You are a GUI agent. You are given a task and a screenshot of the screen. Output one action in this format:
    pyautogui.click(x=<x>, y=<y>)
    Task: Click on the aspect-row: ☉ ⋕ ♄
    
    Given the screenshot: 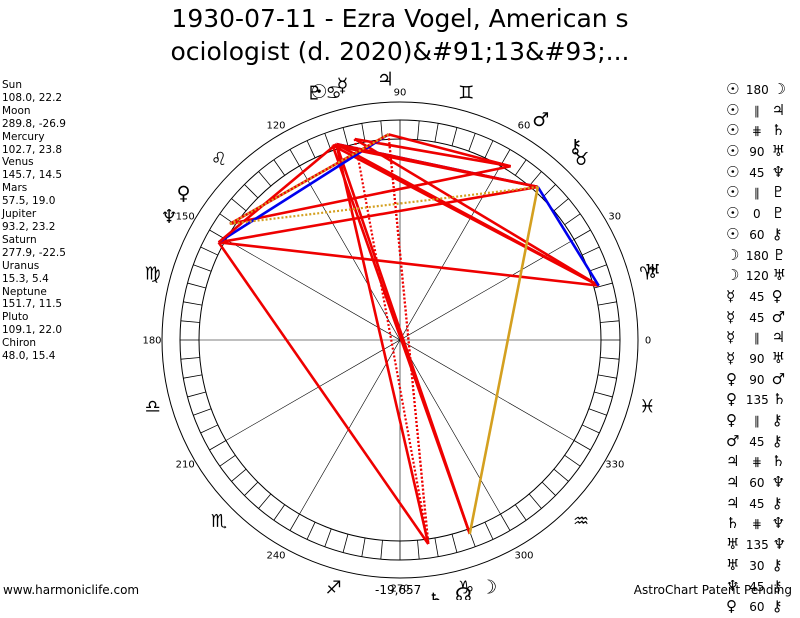 What is the action you would take?
    pyautogui.click(x=763, y=130)
    